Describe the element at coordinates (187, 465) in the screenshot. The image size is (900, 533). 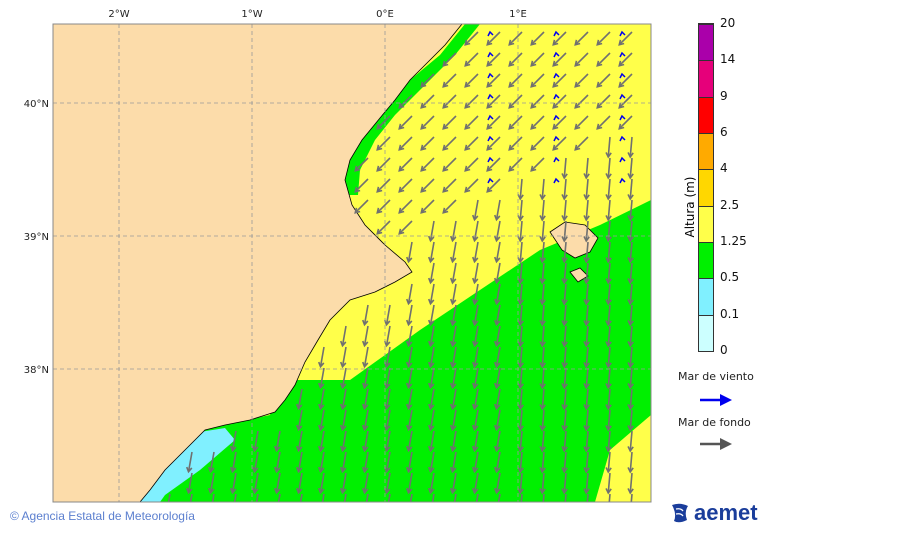
I see `sea-cyan-area` at that location.